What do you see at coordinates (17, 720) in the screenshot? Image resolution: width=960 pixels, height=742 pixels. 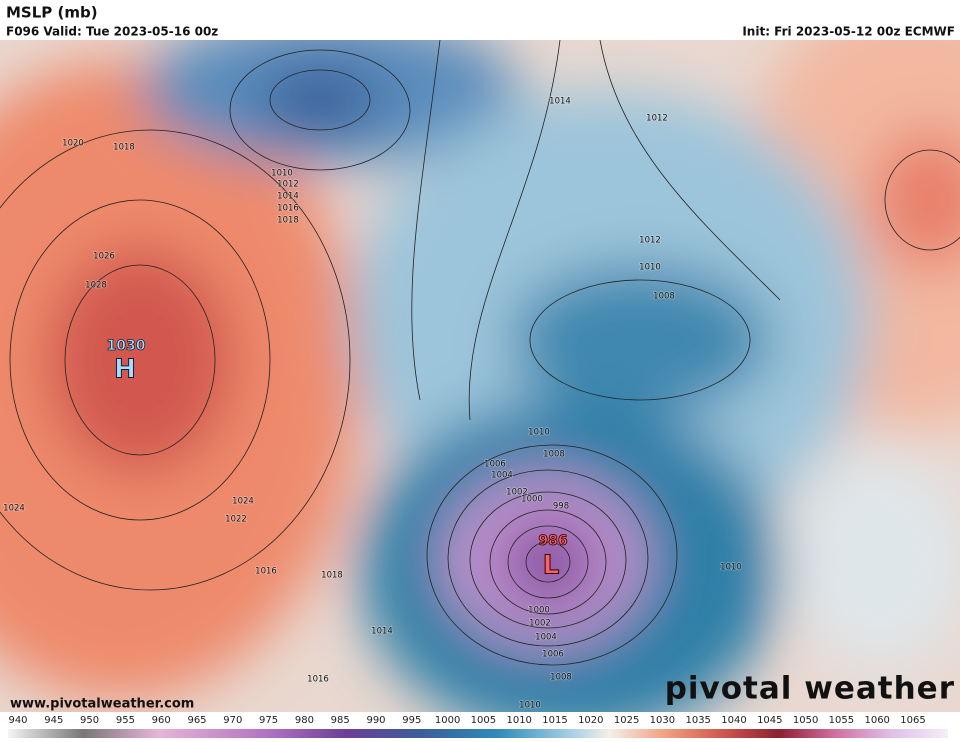 I see `colorbar-tick-label: 940` at bounding box center [17, 720].